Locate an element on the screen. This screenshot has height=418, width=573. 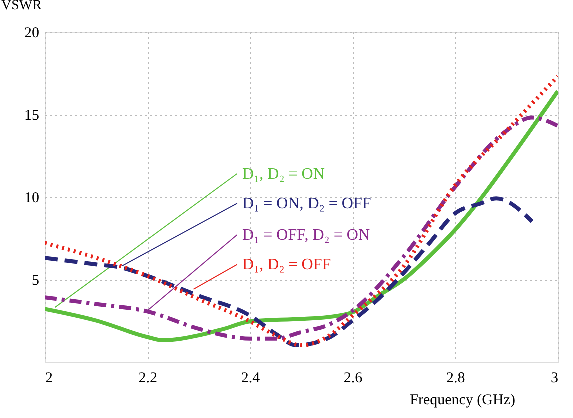
x-tick-label: 2.6 is located at coordinates (354, 378).